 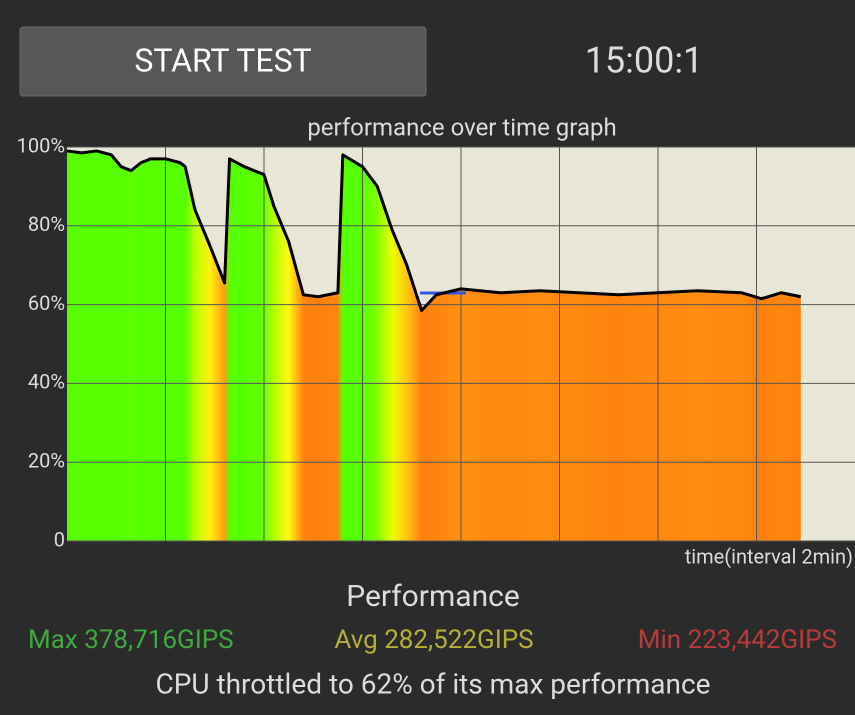 I want to click on avg-stat: Avg 282,522GIPS, so click(x=433, y=640).